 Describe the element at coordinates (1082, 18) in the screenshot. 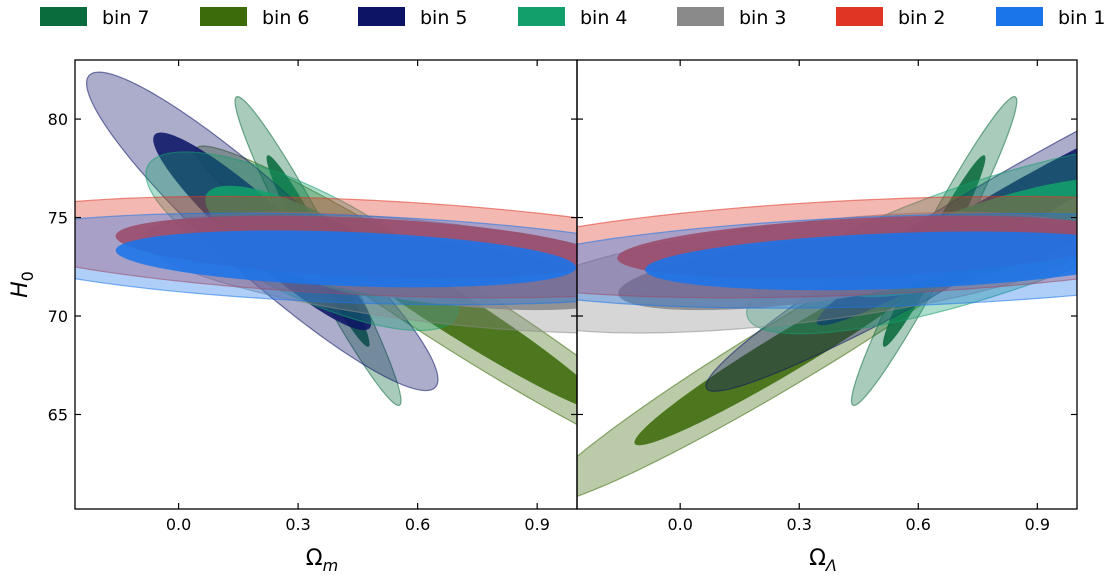

I see `legend-label: bin 1` at that location.